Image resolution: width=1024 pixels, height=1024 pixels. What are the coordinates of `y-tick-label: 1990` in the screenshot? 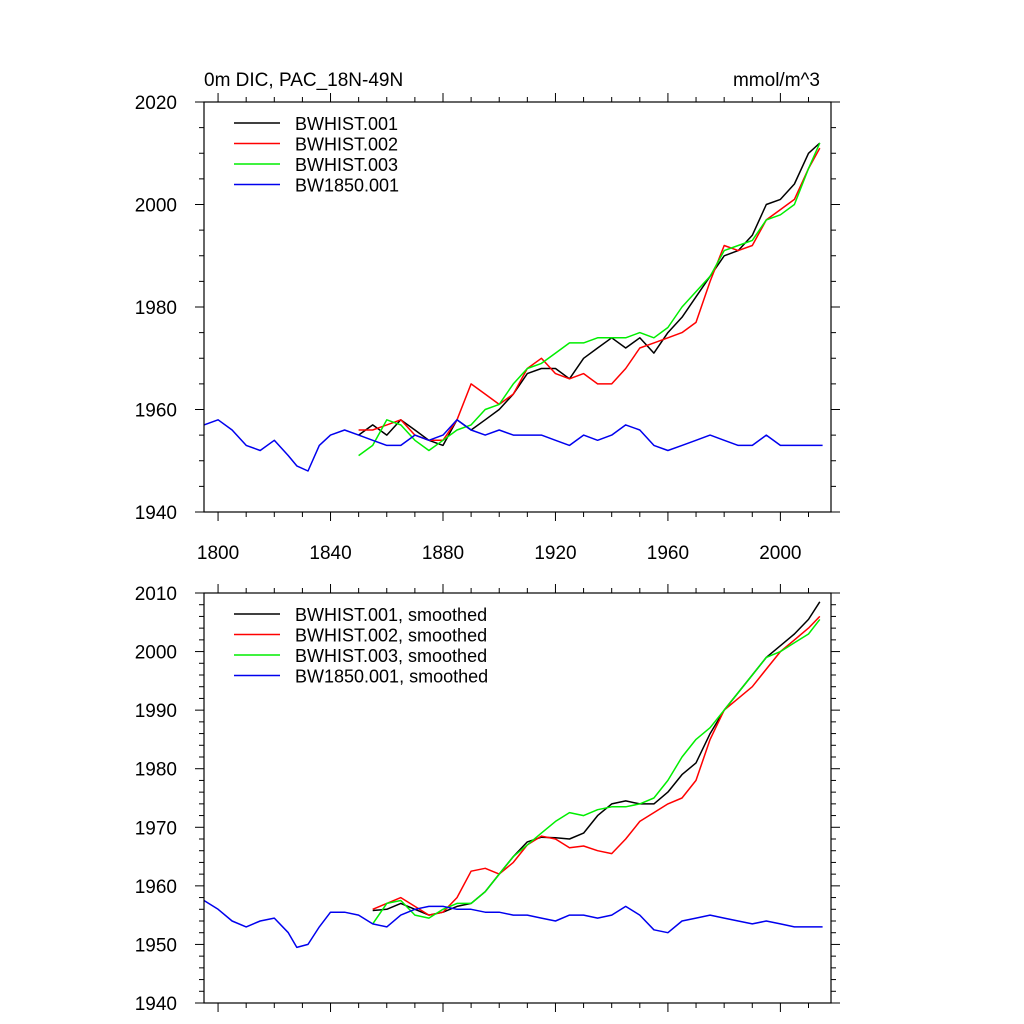 It's located at (156, 711).